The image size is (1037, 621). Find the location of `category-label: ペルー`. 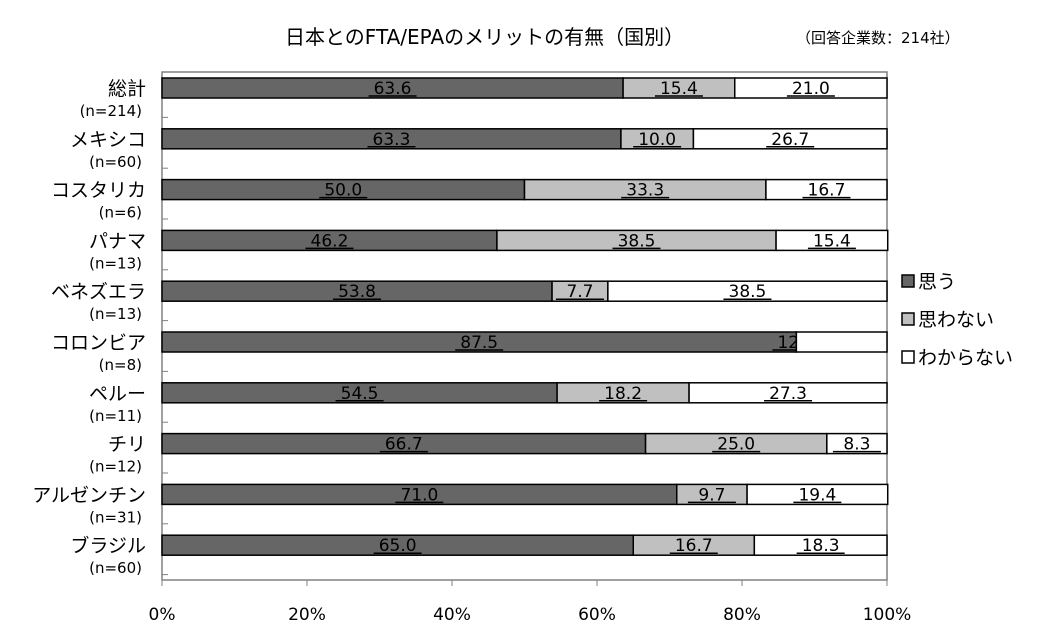

category-label: ペルー is located at coordinates (117, 394).